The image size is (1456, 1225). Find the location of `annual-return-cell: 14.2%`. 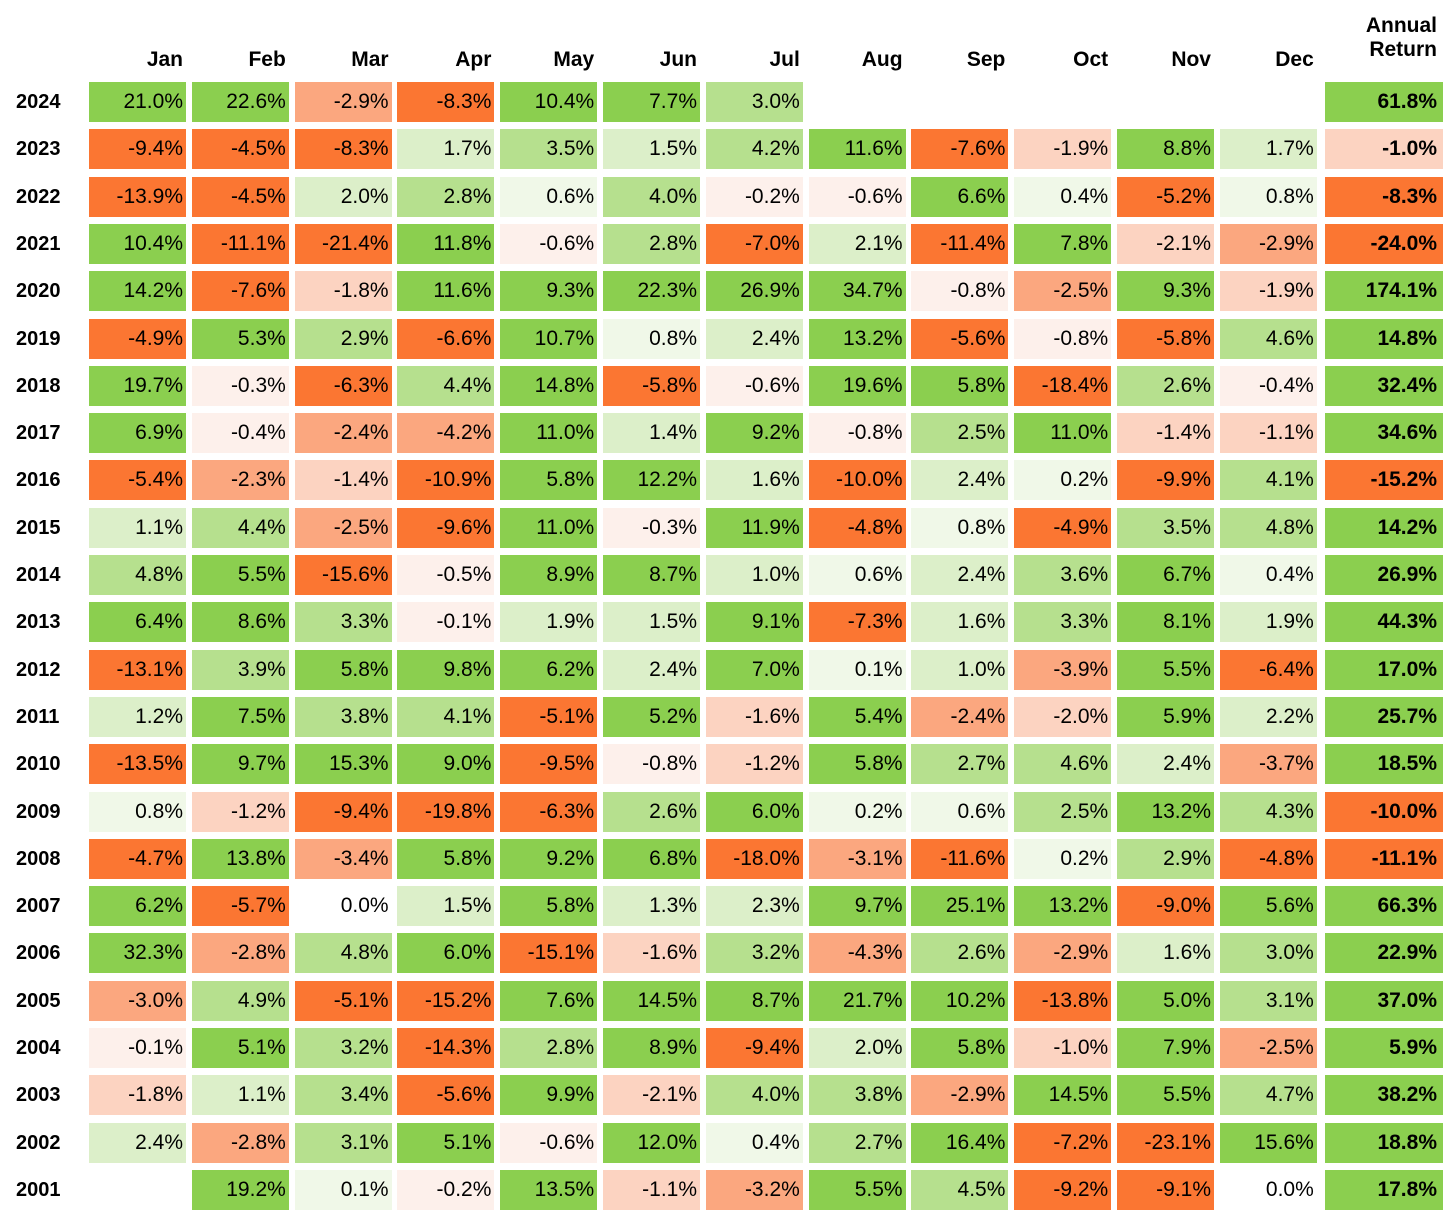

annual-return-cell: 14.2% is located at coordinates (1384, 527).